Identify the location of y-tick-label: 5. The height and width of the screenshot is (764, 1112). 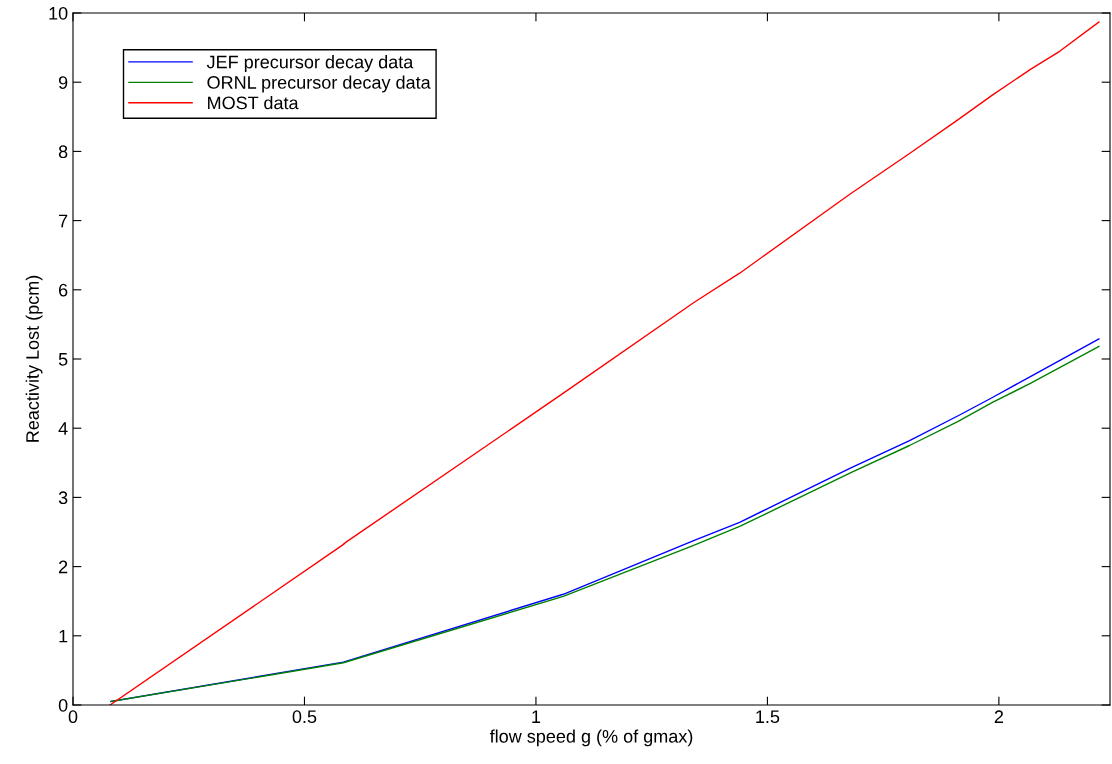
(63, 359).